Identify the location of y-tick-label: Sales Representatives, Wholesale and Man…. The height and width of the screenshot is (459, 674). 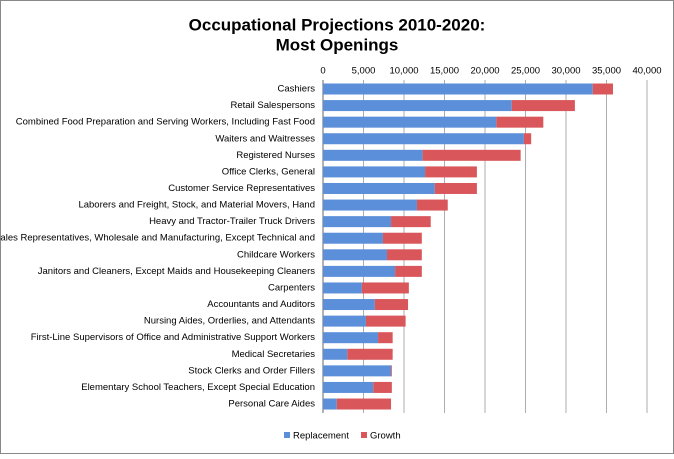
(157, 238).